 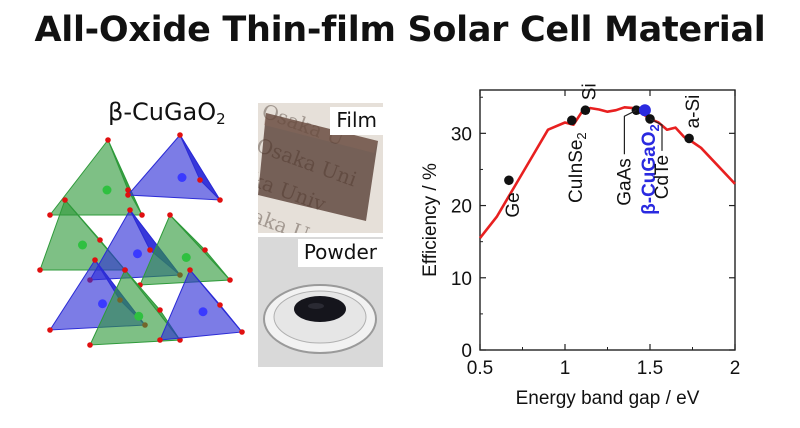 I want to click on film-label: Film, so click(x=356, y=121).